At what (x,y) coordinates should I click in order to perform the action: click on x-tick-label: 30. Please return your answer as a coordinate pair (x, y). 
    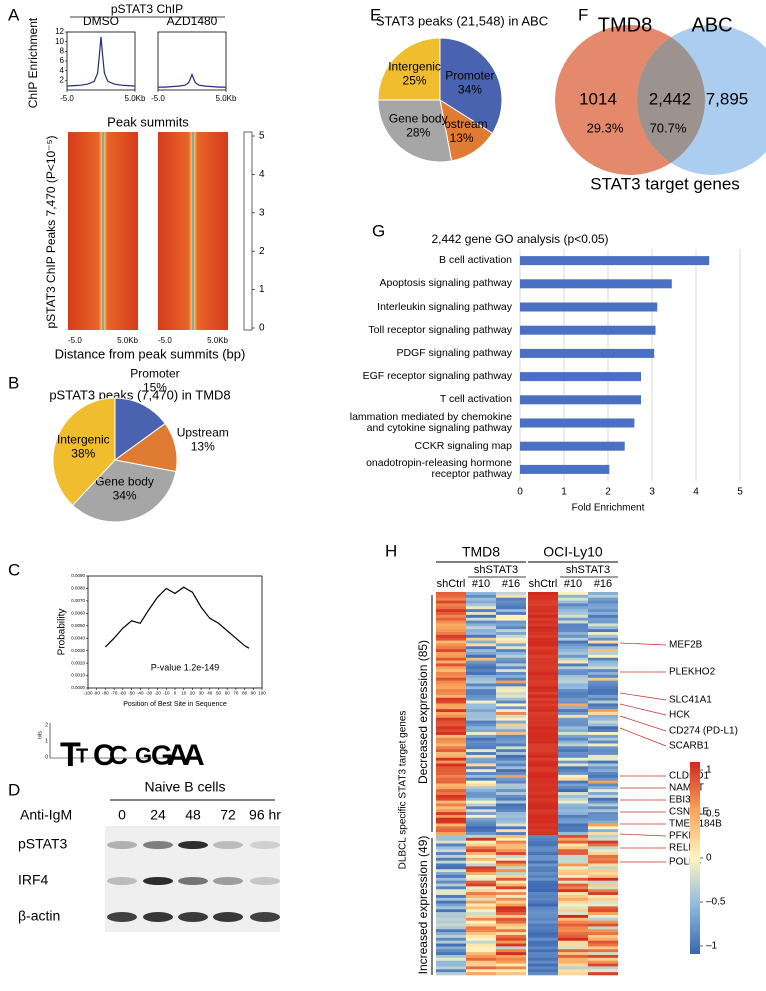
    Looking at the image, I should click on (202, 693).